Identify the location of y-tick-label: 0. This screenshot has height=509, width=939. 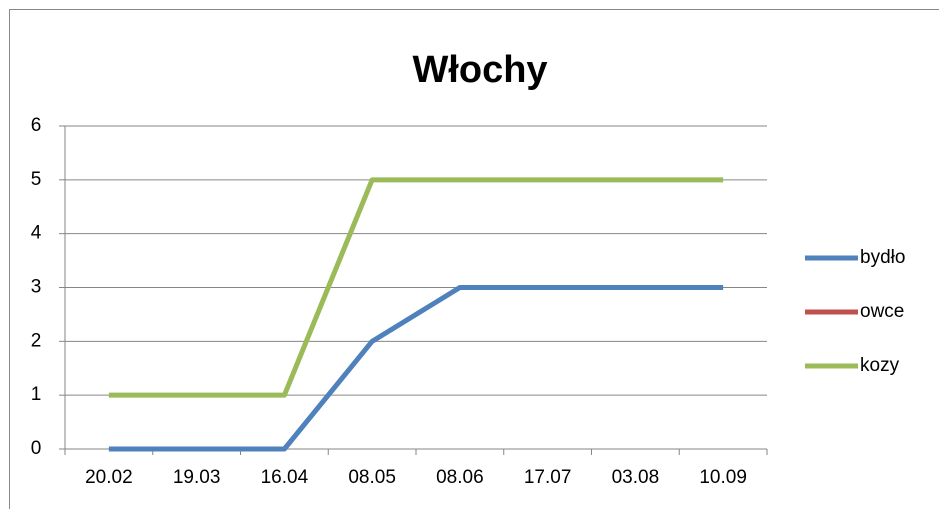
(36, 448).